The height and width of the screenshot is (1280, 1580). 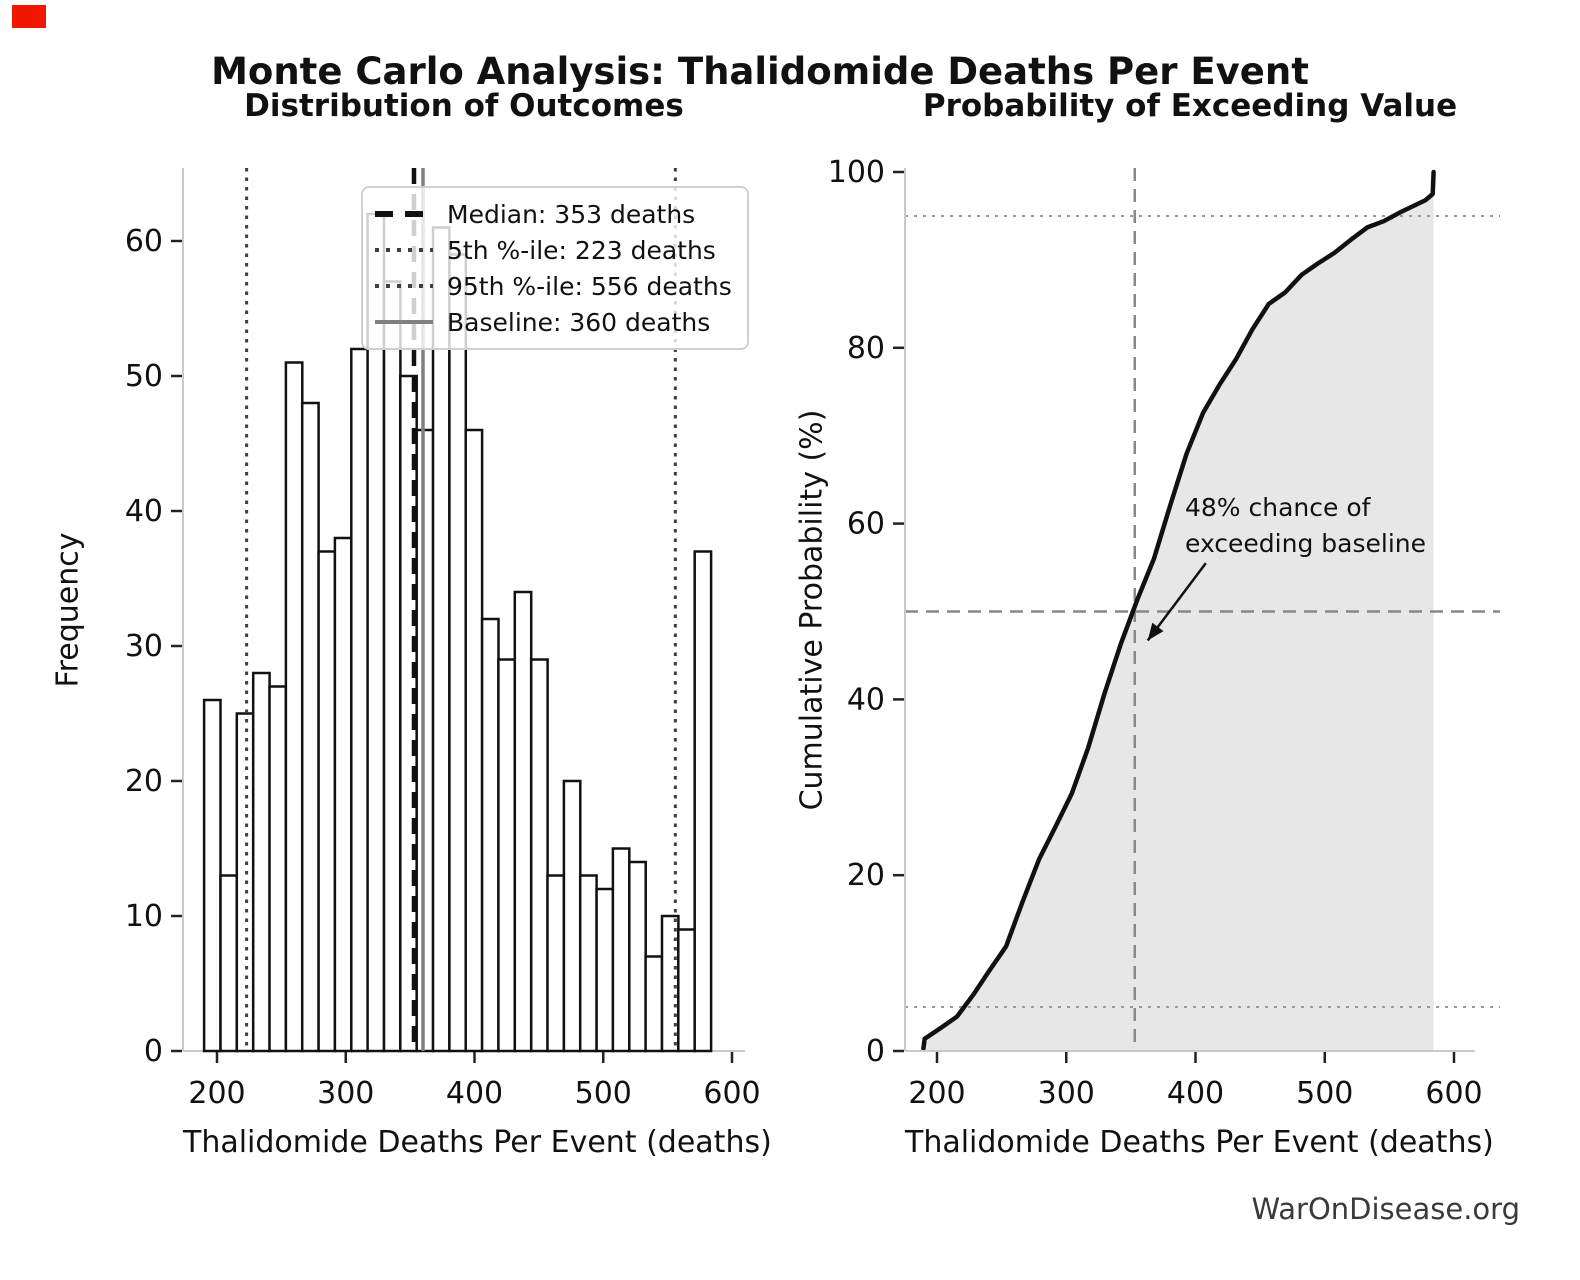 What do you see at coordinates (589, 286) in the screenshot?
I see `legend-label: 95th %-ile: 556 deaths` at bounding box center [589, 286].